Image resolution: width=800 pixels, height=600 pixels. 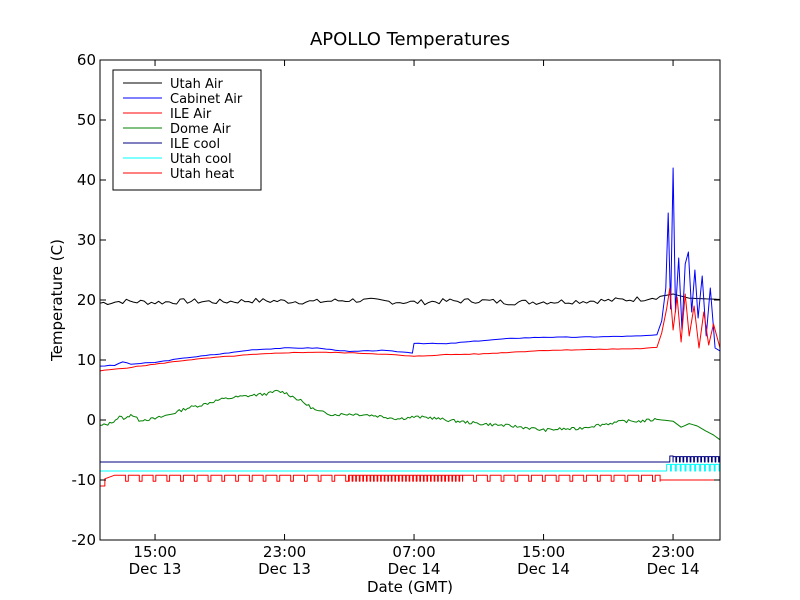 What do you see at coordinates (57, 300) in the screenshot?
I see `y-axis-label: Temperature (C)` at bounding box center [57, 300].